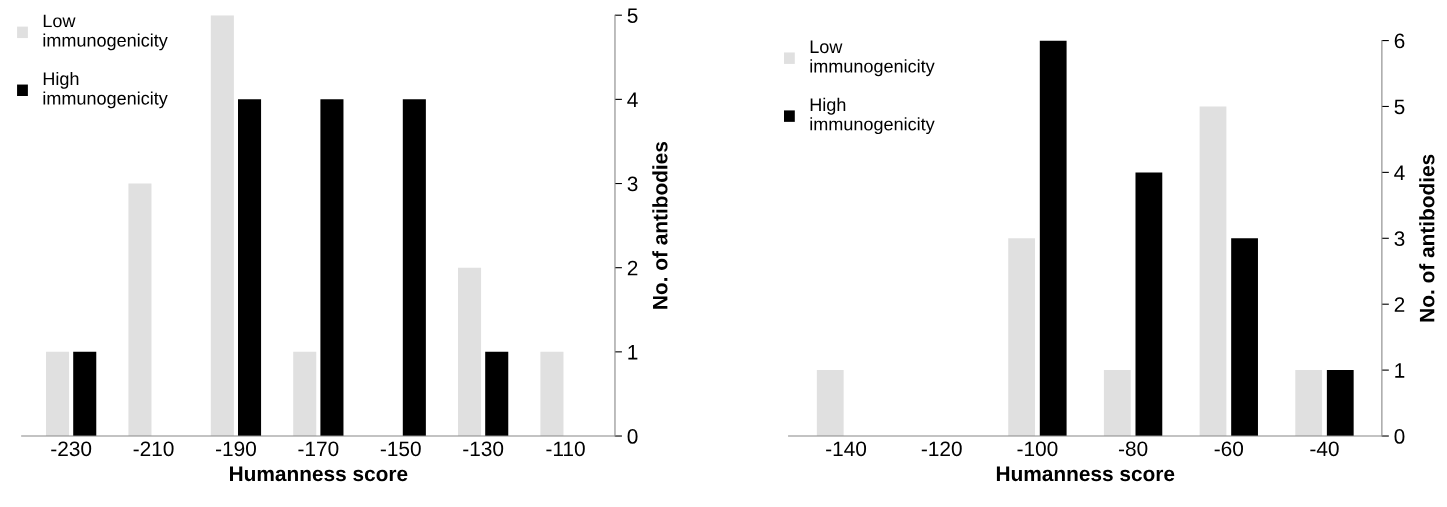 The width and height of the screenshot is (1447, 507). Describe the element at coordinates (941, 449) in the screenshot. I see `x-tick-label: -120` at that location.